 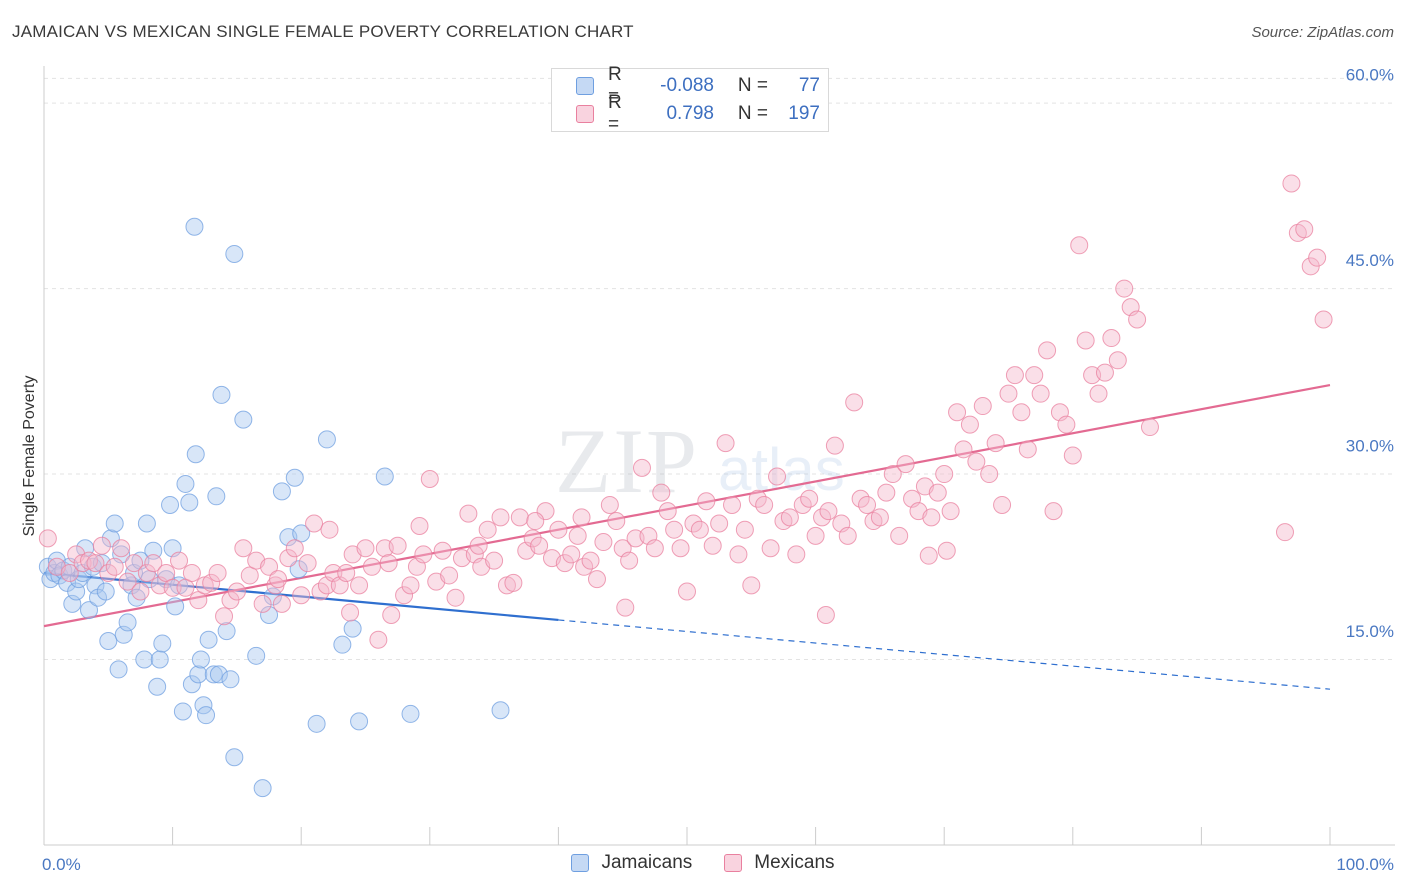 I want to click on legend-swatch-jamaicans, so click(x=580, y=863).